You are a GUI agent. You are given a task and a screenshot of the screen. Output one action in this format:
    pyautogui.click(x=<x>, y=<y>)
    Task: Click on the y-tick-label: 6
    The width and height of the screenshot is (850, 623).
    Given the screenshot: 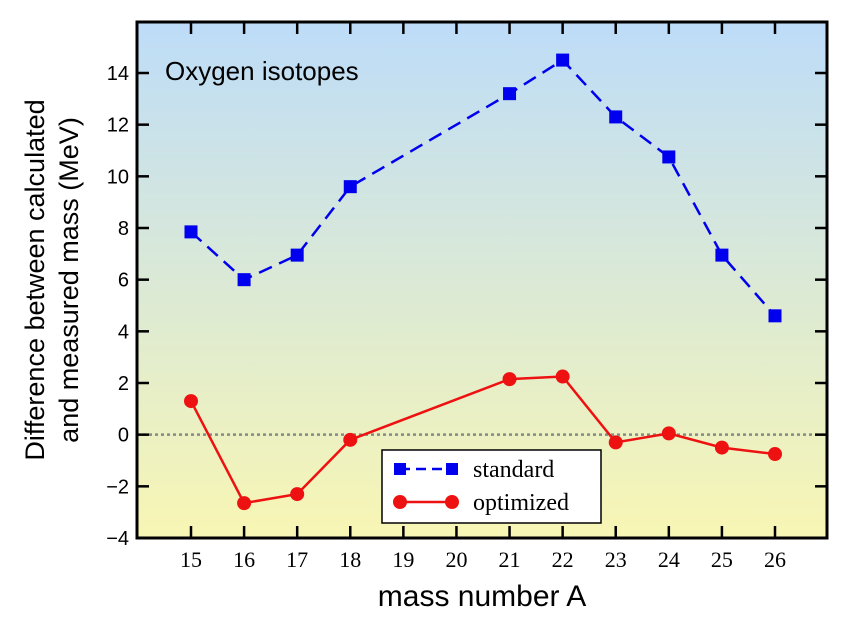 What is the action you would take?
    pyautogui.click(x=123, y=281)
    